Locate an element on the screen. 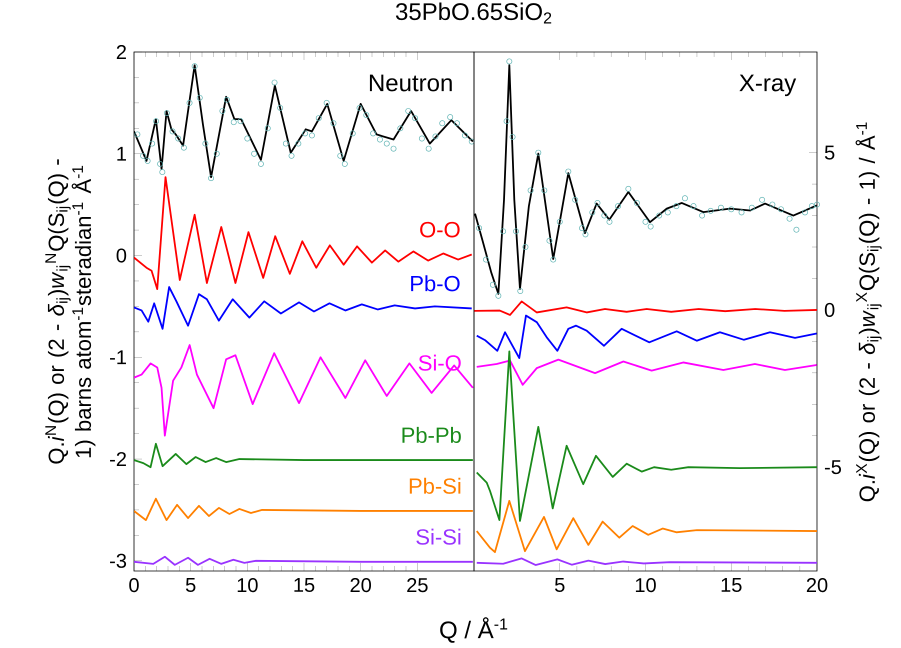 The image size is (901, 648). y-tick-label: 0 is located at coordinates (121, 255).